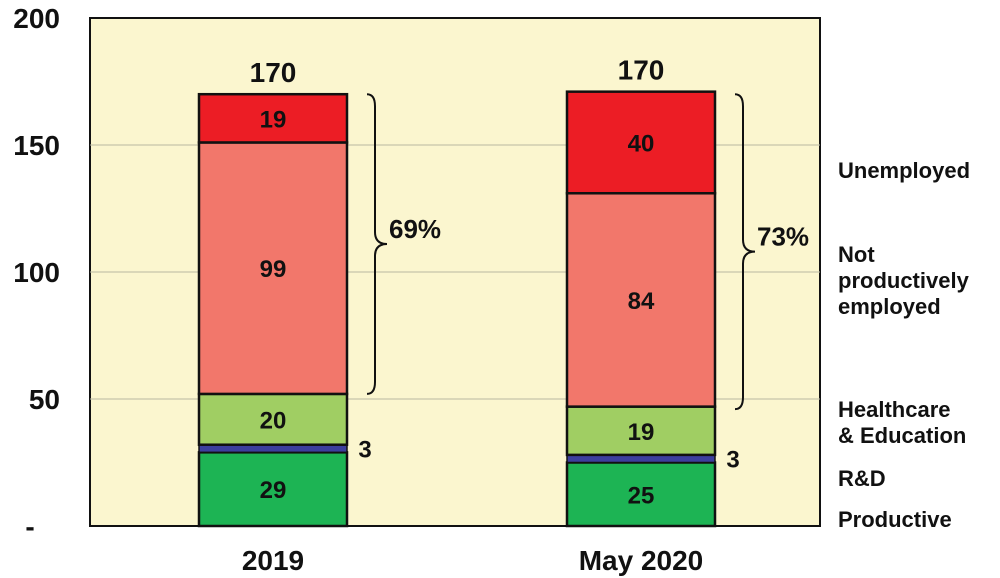 This screenshot has width=1000, height=578. What do you see at coordinates (856, 254) in the screenshot?
I see `legend-label: Not` at bounding box center [856, 254].